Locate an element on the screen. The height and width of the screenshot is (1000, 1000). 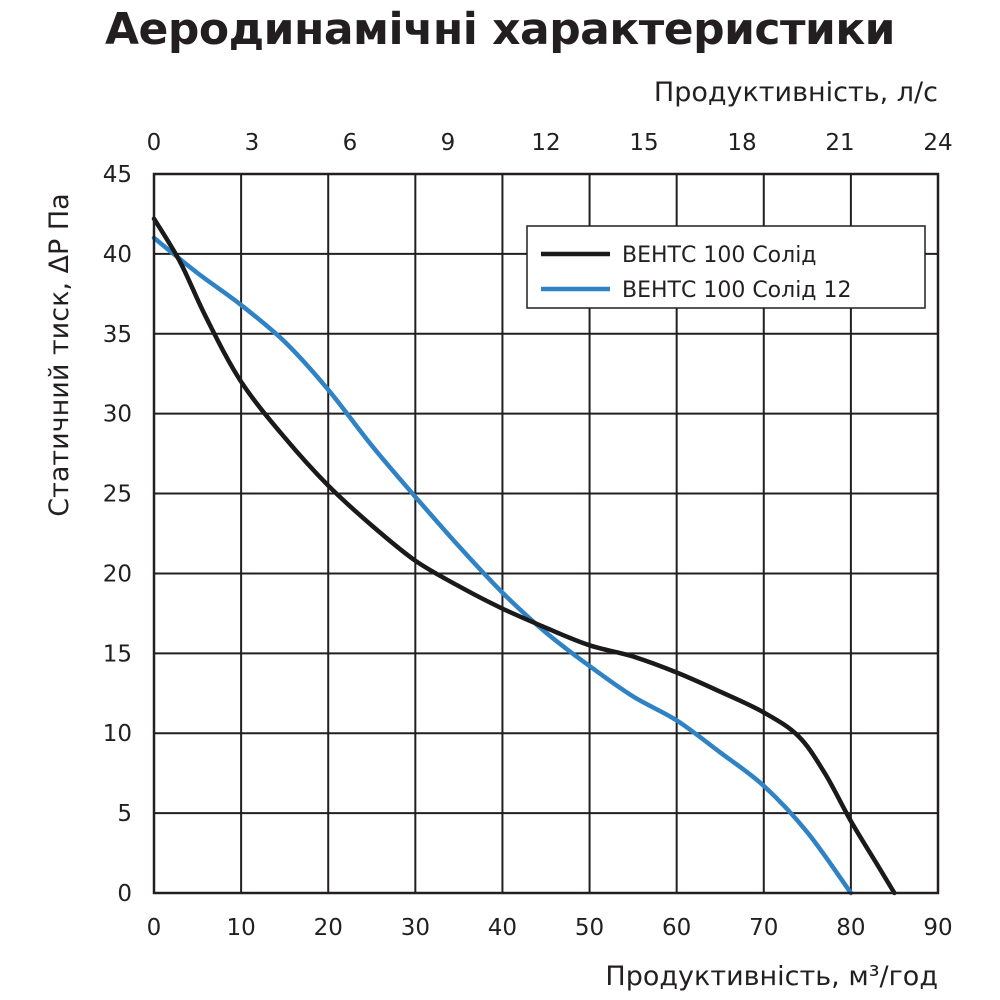
x-tick-label: 30 is located at coordinates (415, 928).